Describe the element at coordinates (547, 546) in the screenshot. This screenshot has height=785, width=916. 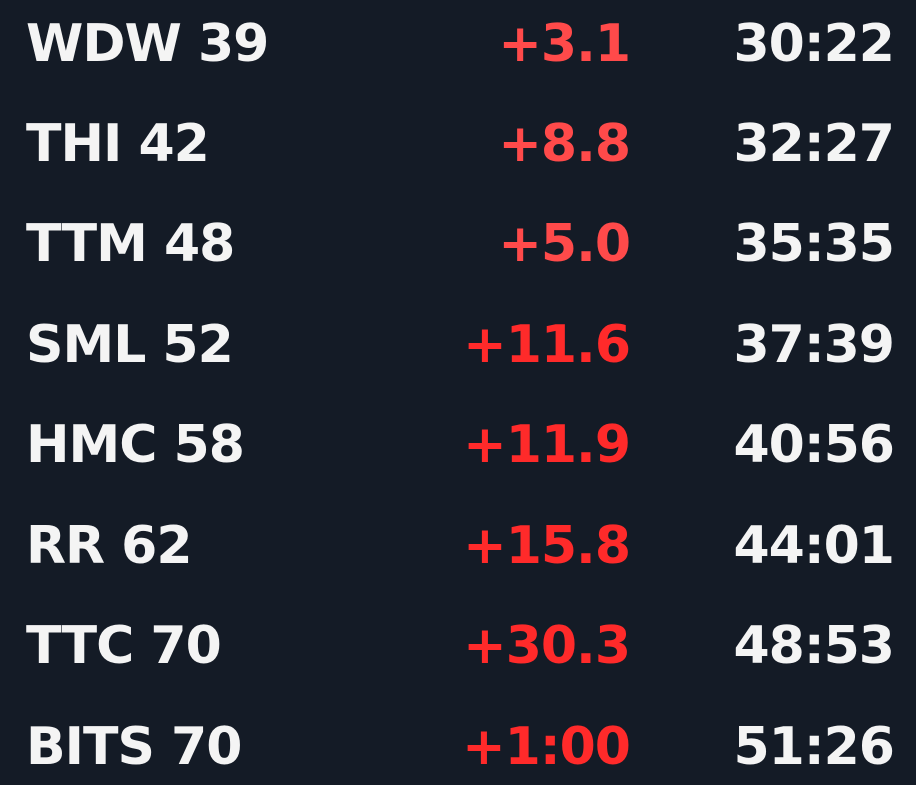
I see `time-delta: +15.8` at that location.